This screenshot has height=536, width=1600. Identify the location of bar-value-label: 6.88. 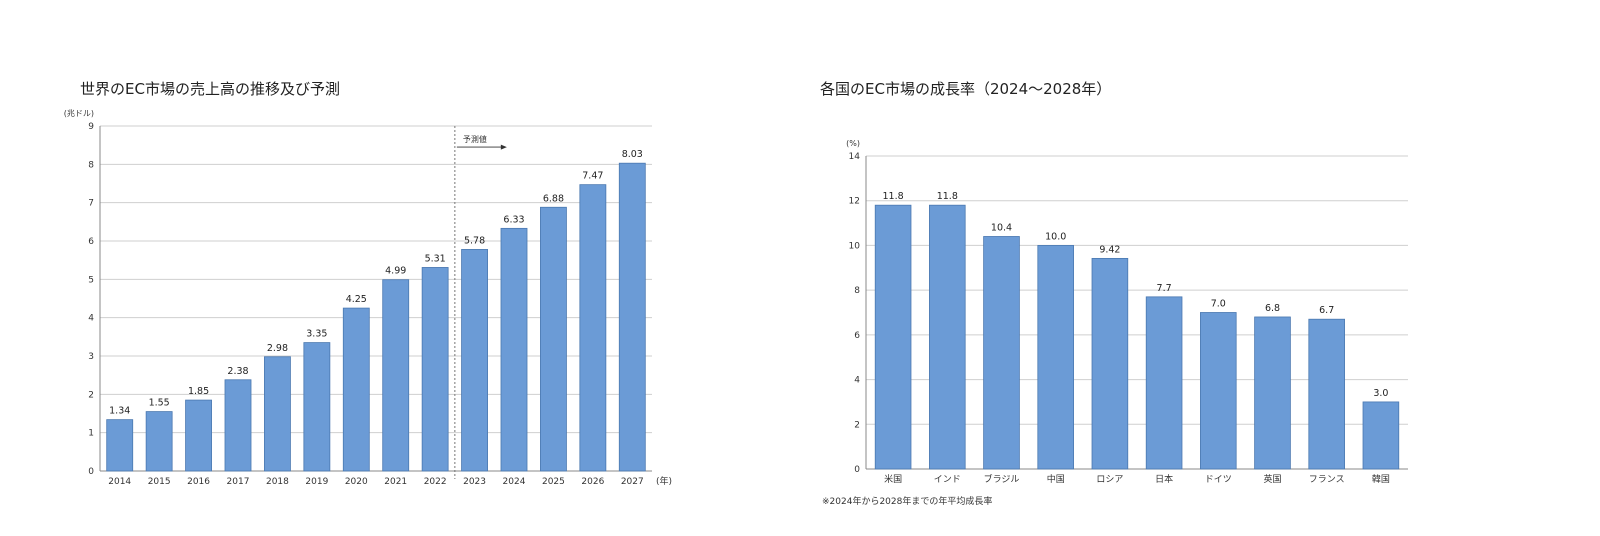
(553, 198).